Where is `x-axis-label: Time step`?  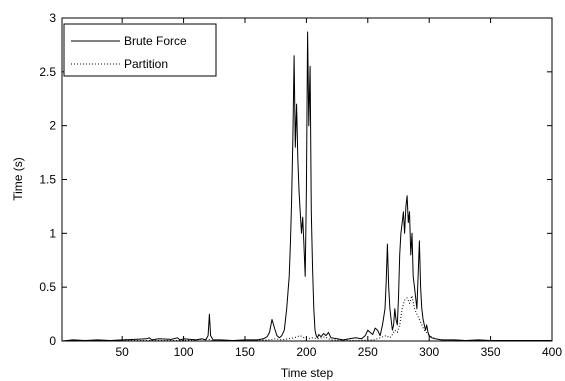
x-axis-label: Time step is located at coordinates (307, 373).